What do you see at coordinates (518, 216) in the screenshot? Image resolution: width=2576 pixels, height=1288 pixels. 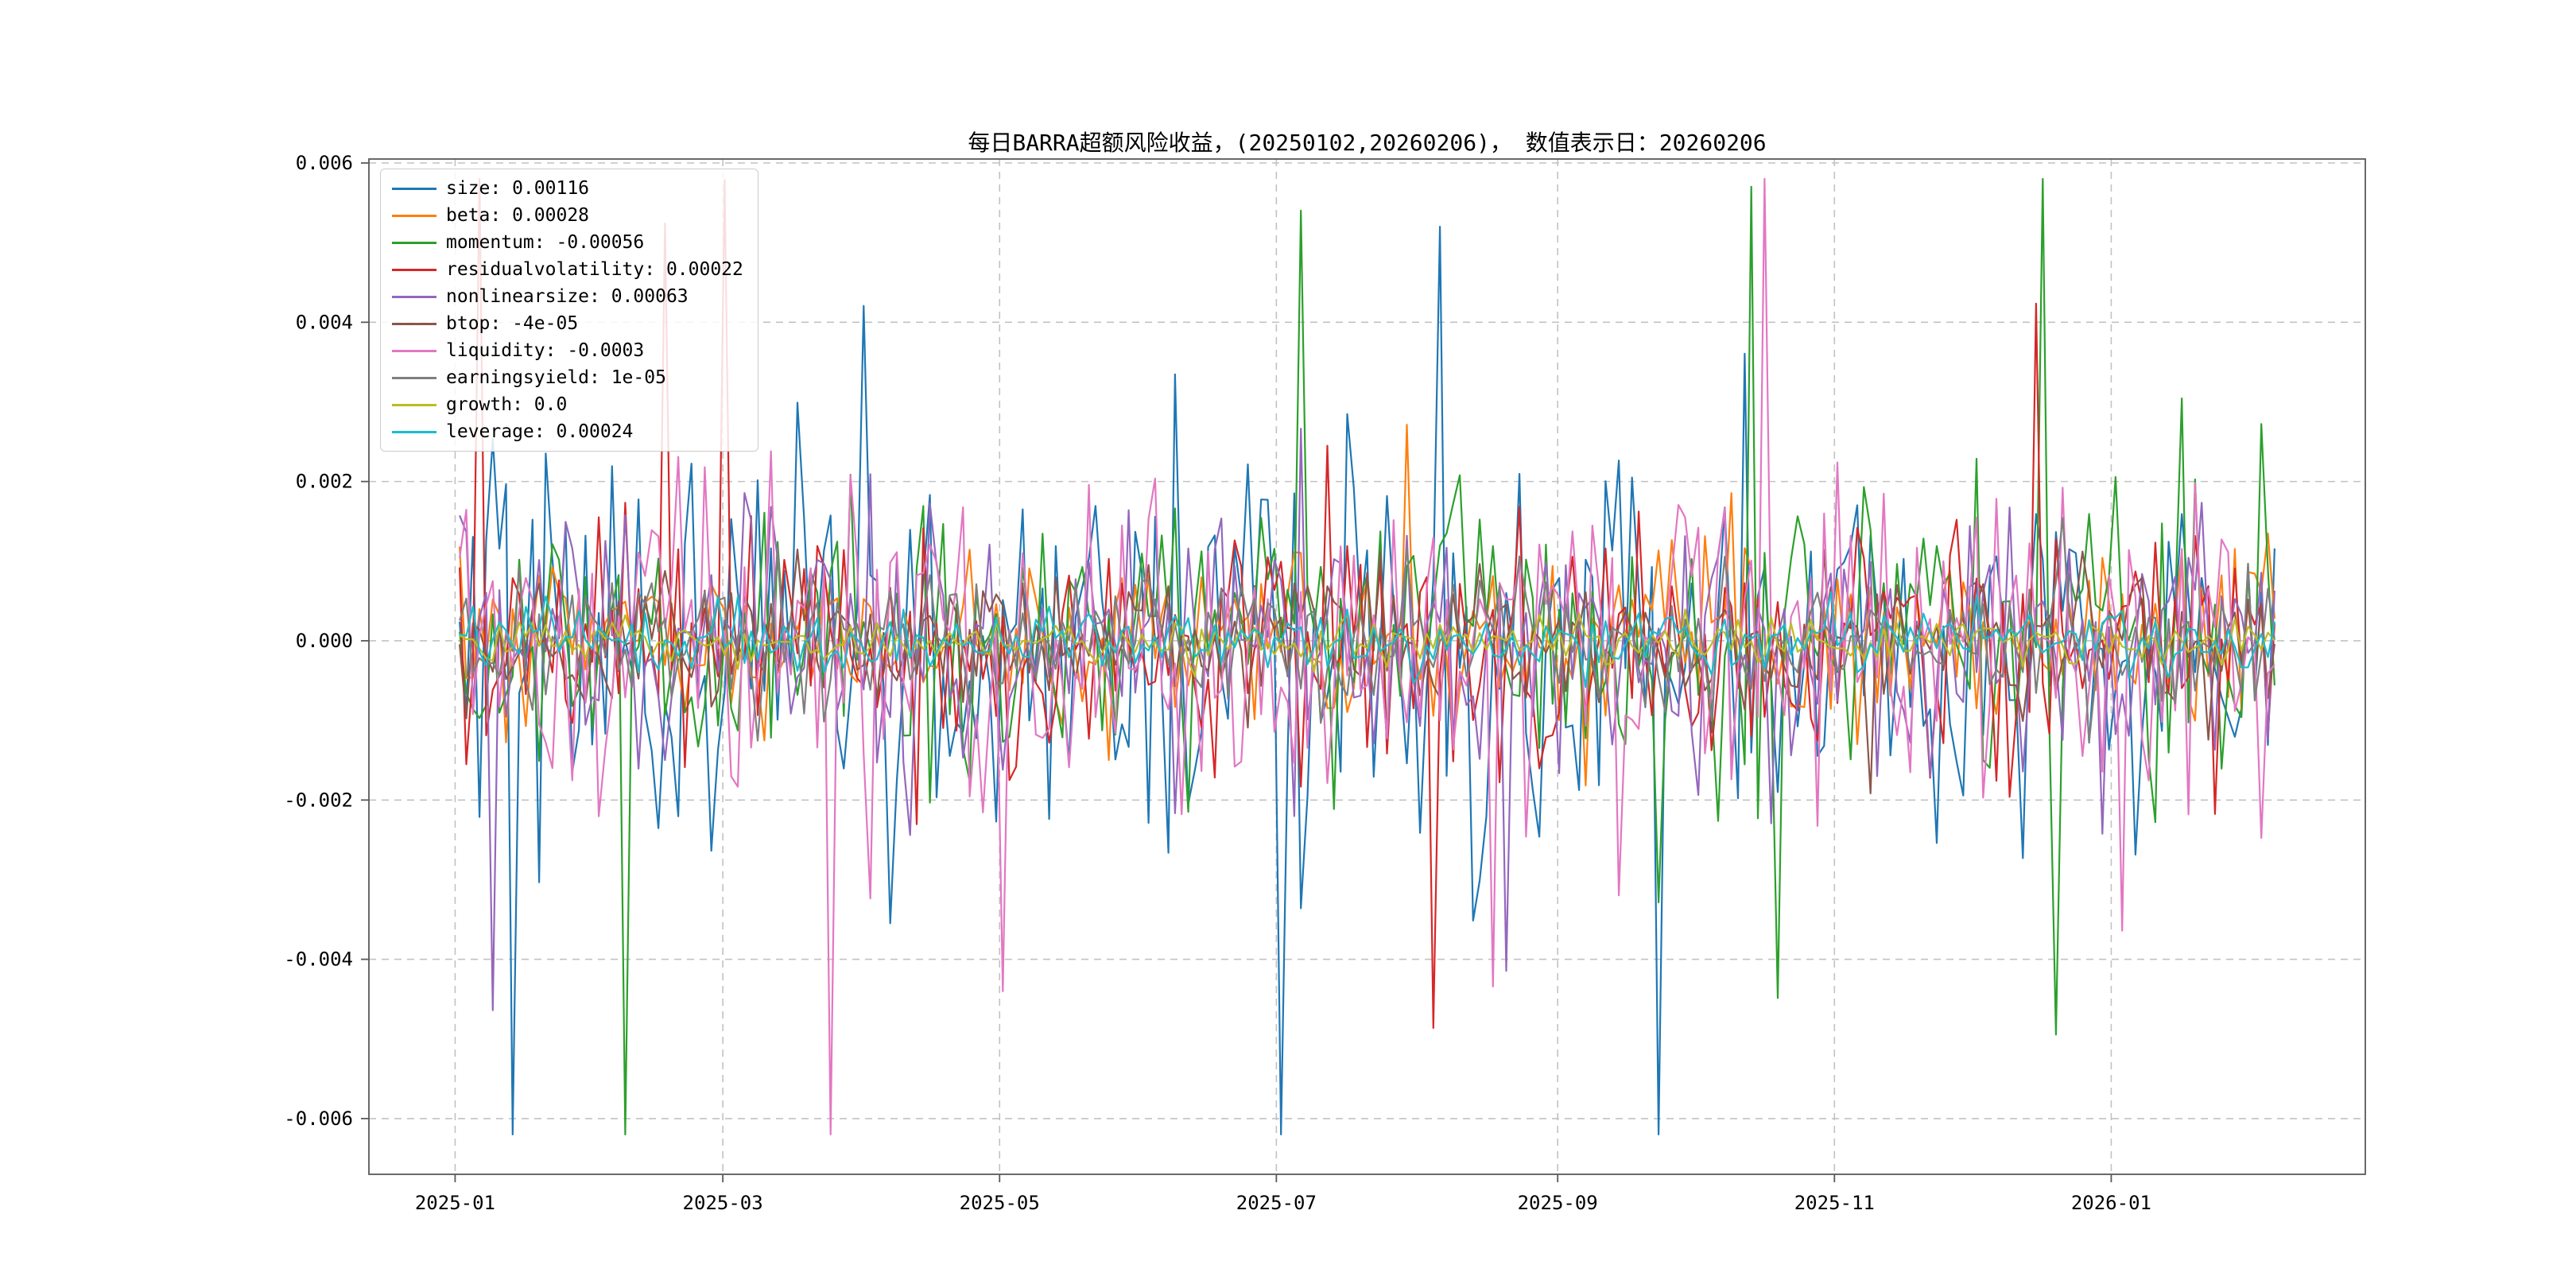 I see `legend-label-beta: beta: 0.00028` at bounding box center [518, 216].